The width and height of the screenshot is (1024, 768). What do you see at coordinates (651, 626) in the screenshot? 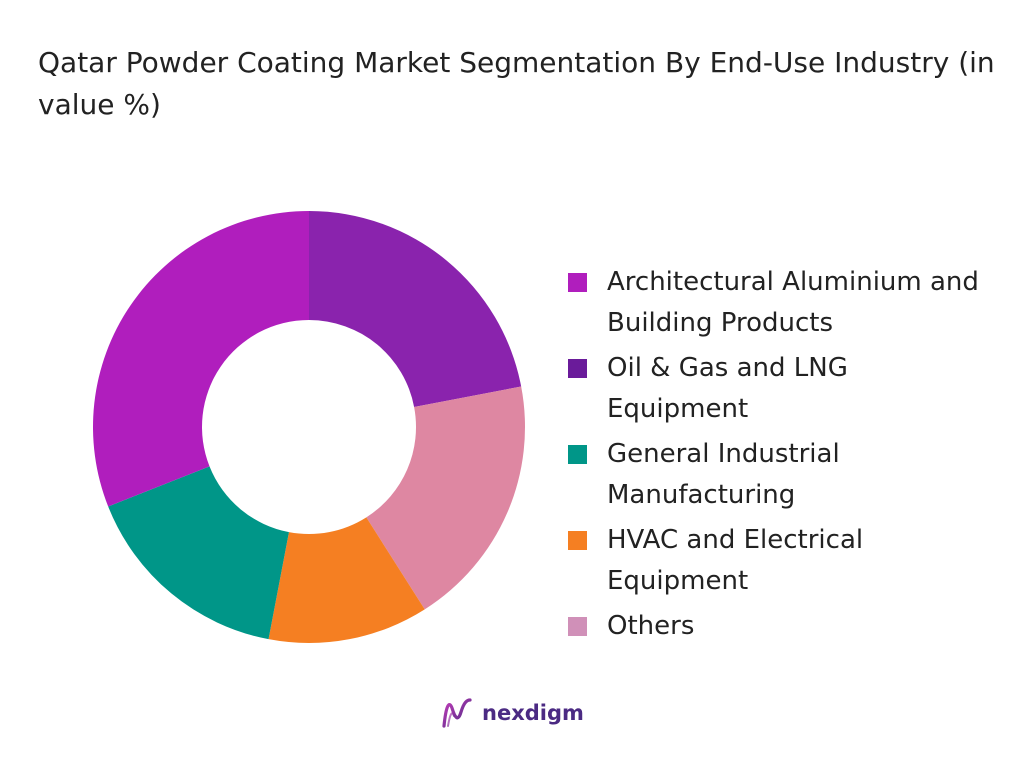
I see `legend-label: Others` at bounding box center [651, 626].